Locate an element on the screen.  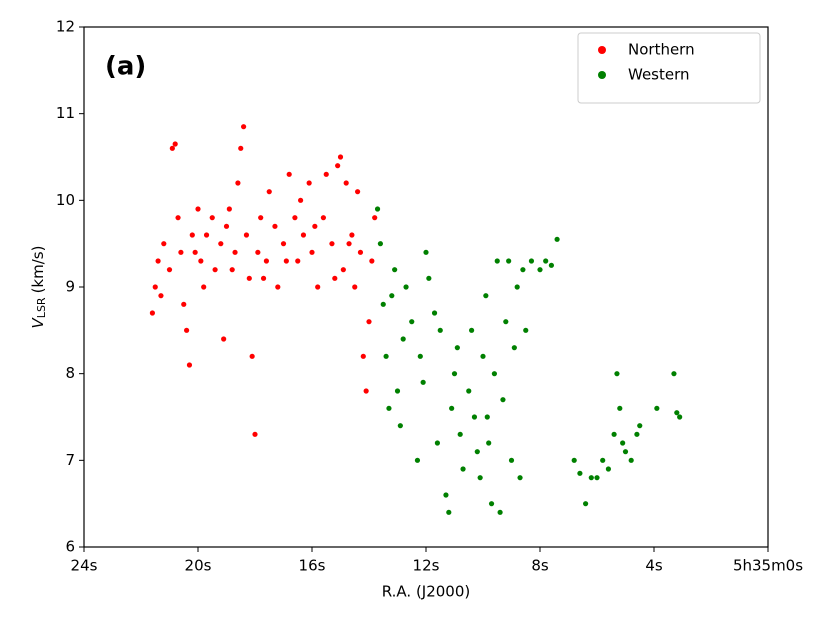
x-tick-label: 8s is located at coordinates (540, 566).